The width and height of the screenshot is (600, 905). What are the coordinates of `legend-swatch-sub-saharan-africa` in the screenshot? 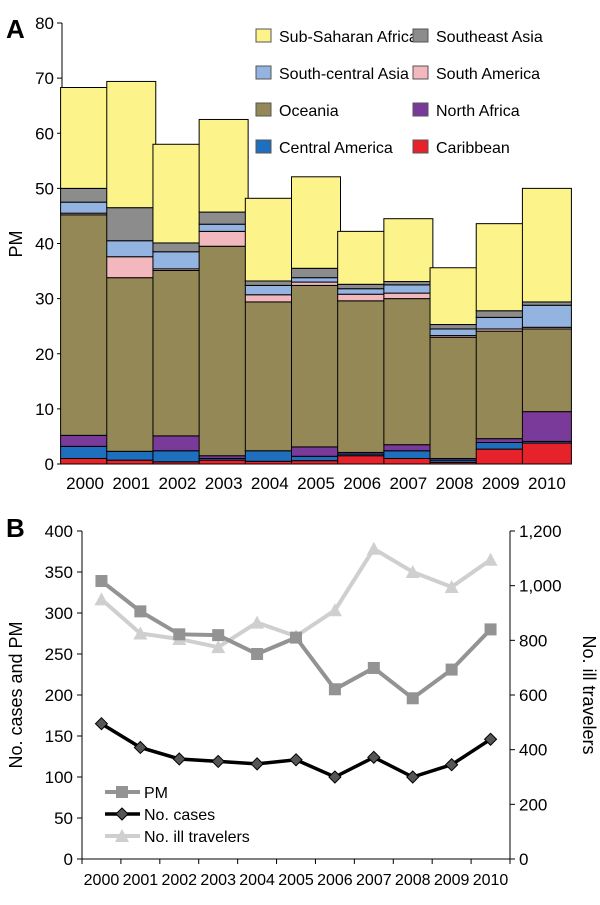 It's located at (263, 35).